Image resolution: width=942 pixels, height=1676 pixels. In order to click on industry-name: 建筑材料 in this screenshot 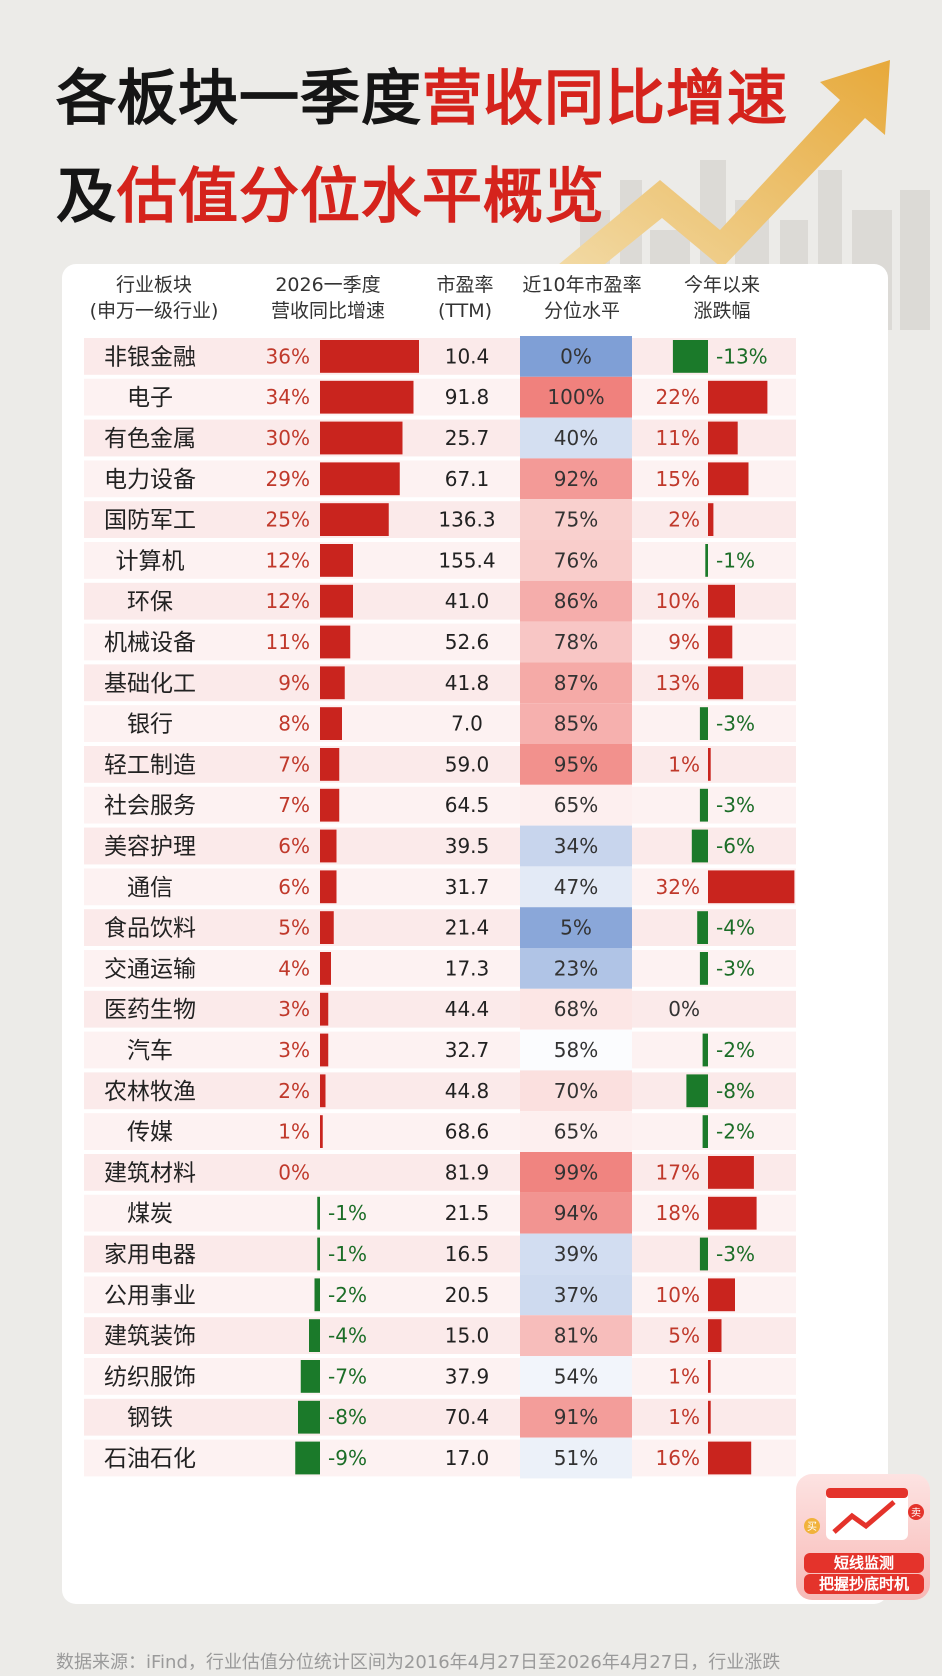, I will do `click(150, 1173)`.